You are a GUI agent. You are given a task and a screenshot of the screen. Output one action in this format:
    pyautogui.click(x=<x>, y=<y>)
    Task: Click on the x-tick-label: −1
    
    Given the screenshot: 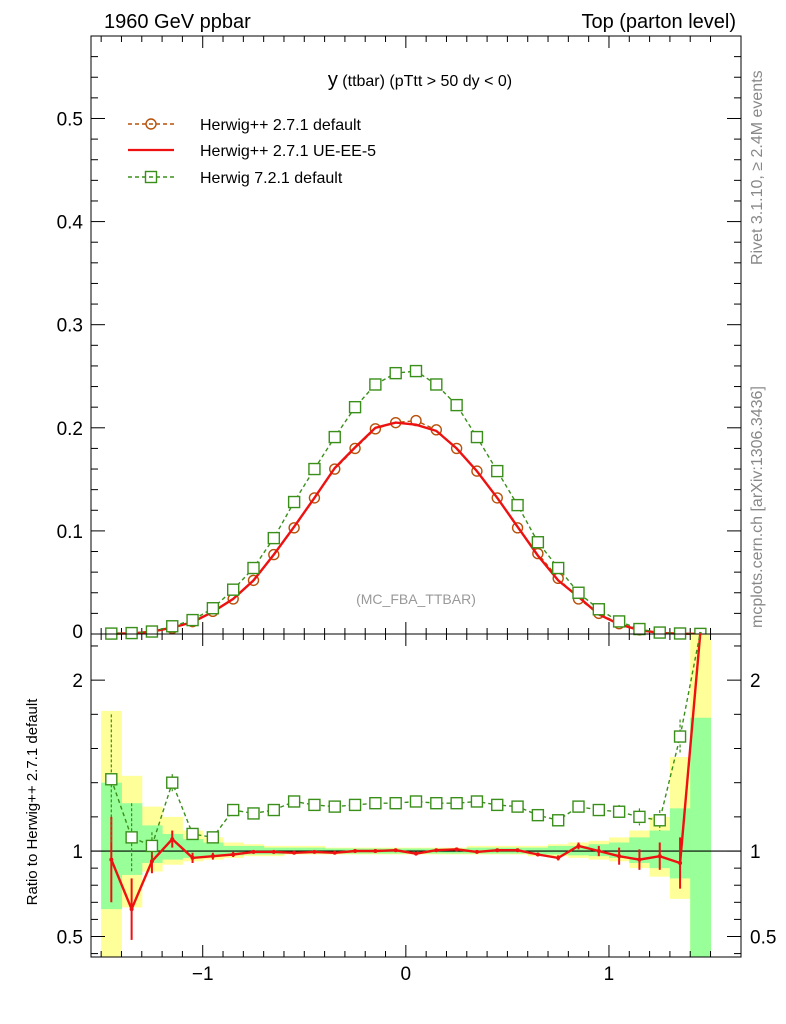 What is the action you would take?
    pyautogui.click(x=203, y=974)
    